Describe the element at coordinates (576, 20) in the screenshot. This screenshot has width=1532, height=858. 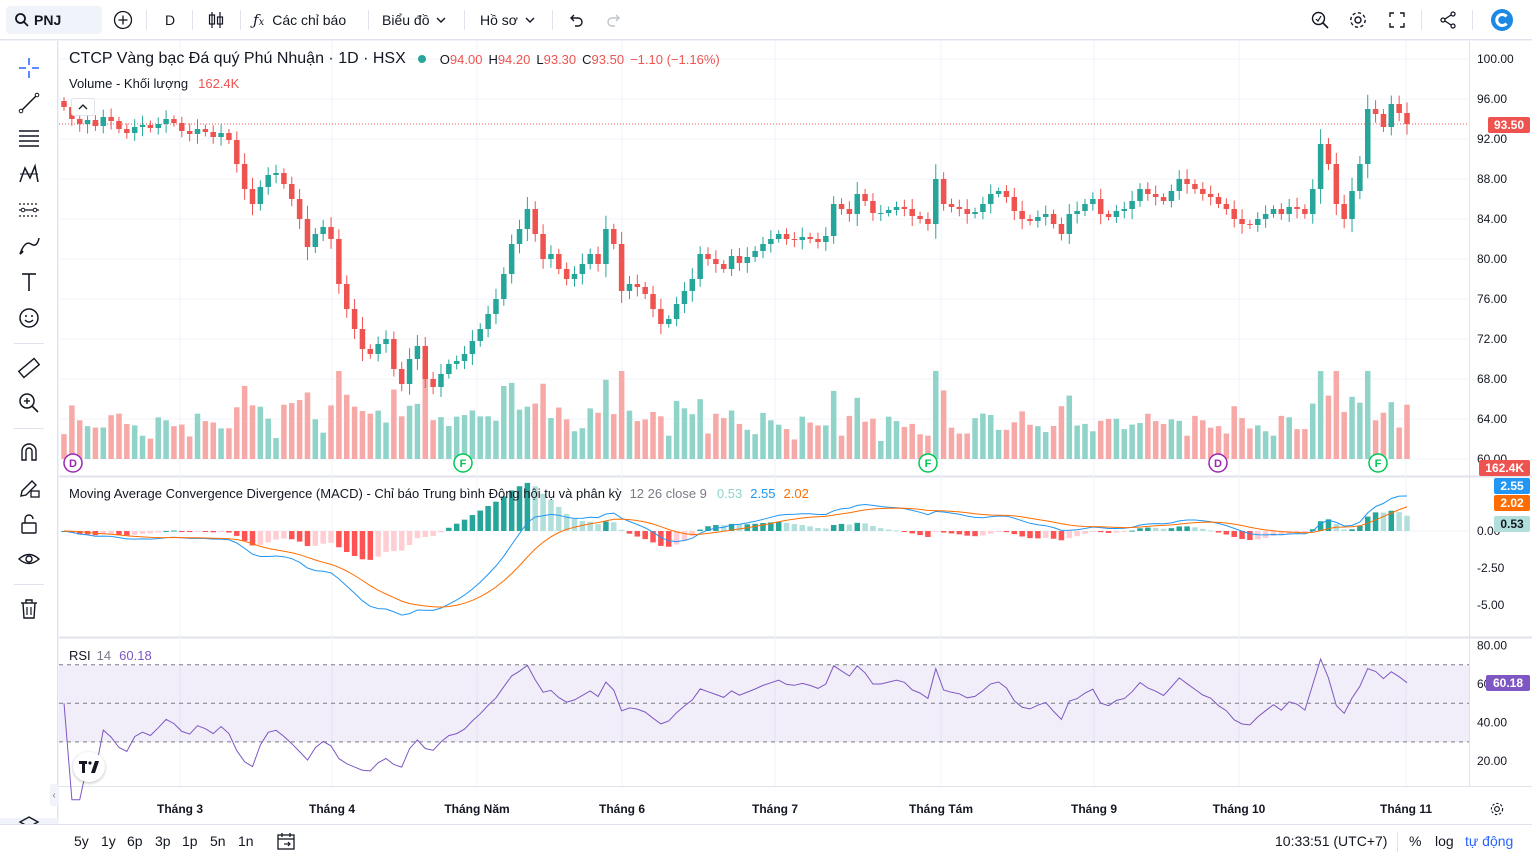
I see `undo-button` at that location.